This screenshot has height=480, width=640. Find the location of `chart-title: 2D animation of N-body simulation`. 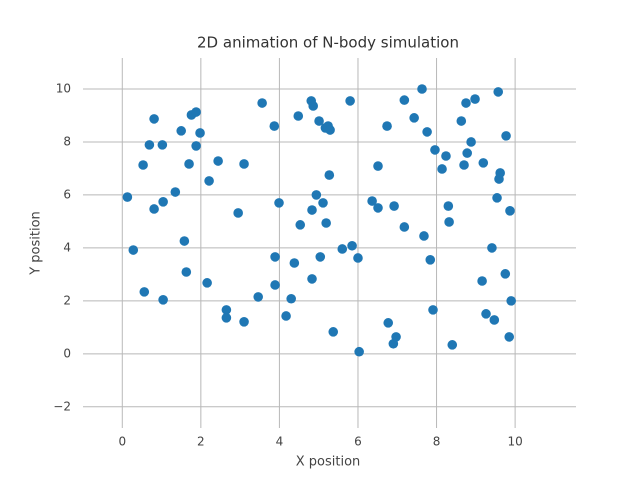

chart-title: 2D animation of N-body simulation is located at coordinates (328, 43).